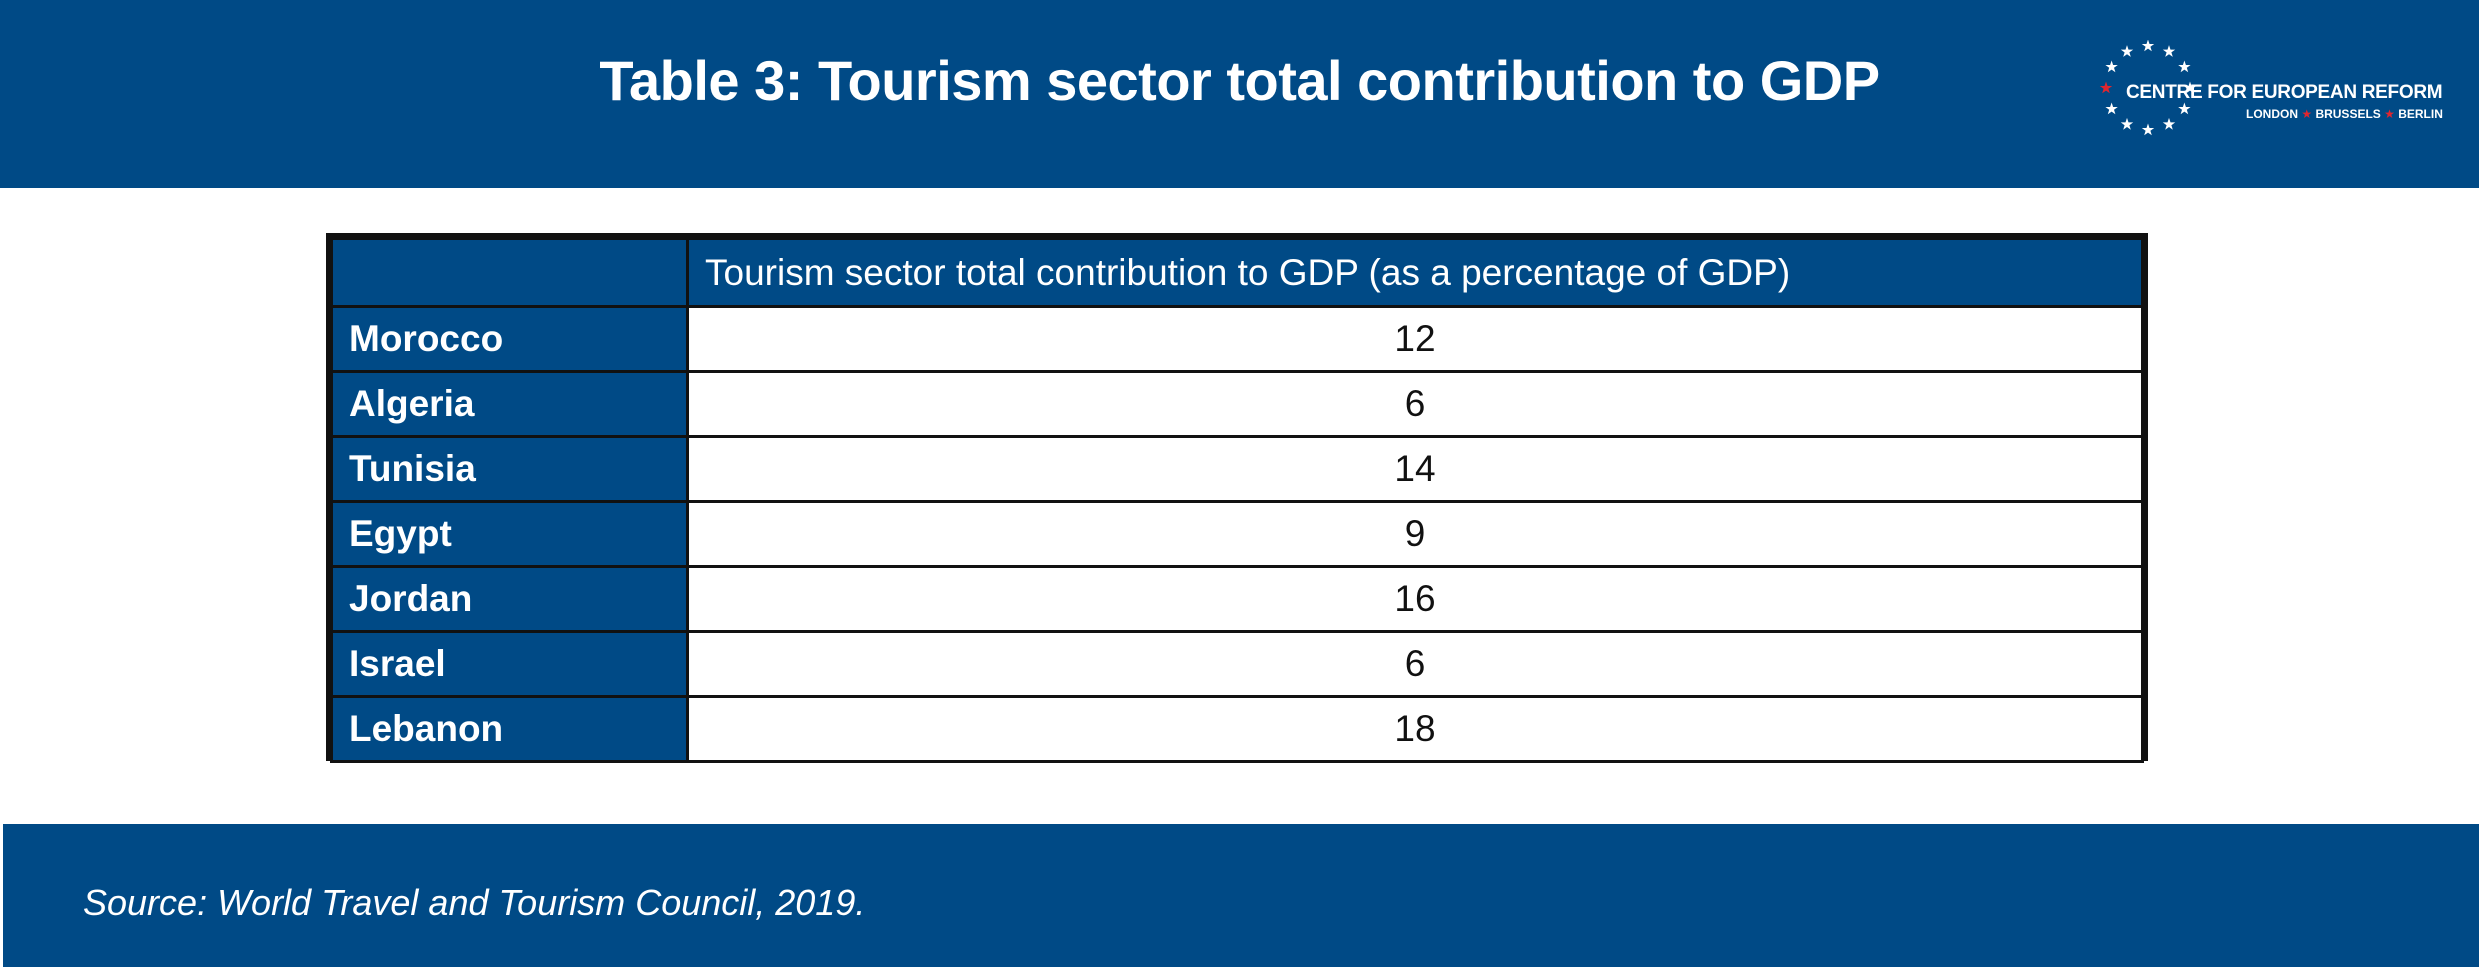 The width and height of the screenshot is (2479, 967). What do you see at coordinates (509, 469) in the screenshot?
I see `row-label: Tunisia` at bounding box center [509, 469].